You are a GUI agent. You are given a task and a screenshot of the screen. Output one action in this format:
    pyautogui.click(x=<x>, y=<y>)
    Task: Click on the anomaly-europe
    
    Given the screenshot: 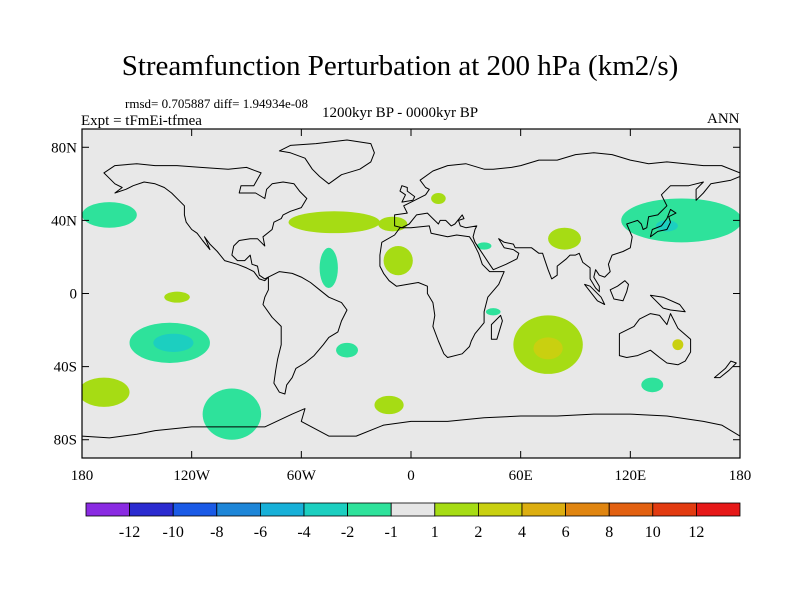 What is the action you would take?
    pyautogui.click(x=438, y=198)
    